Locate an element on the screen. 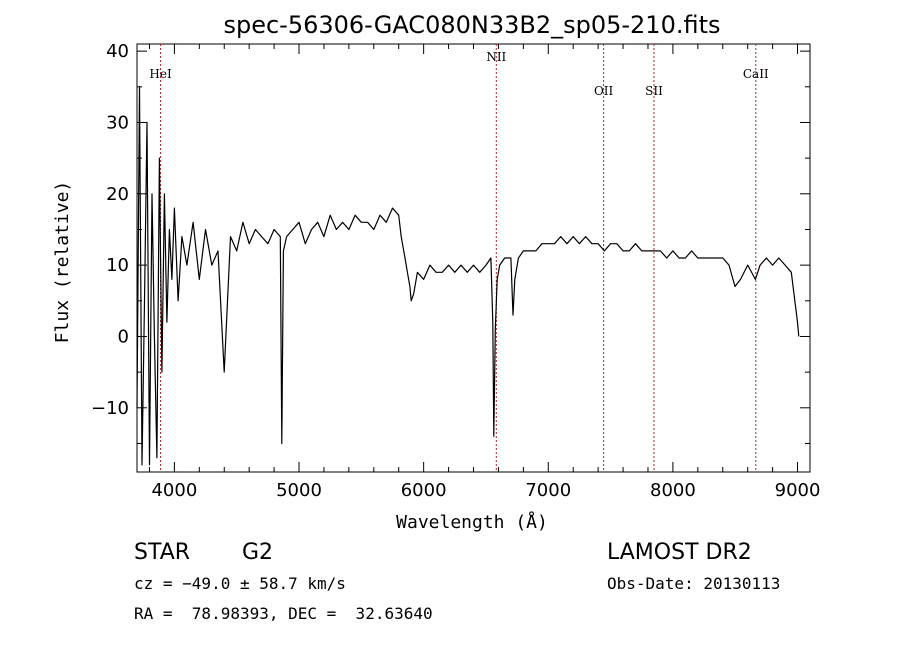 The width and height of the screenshot is (900, 649). spectral-line-label: NII is located at coordinates (496, 57).